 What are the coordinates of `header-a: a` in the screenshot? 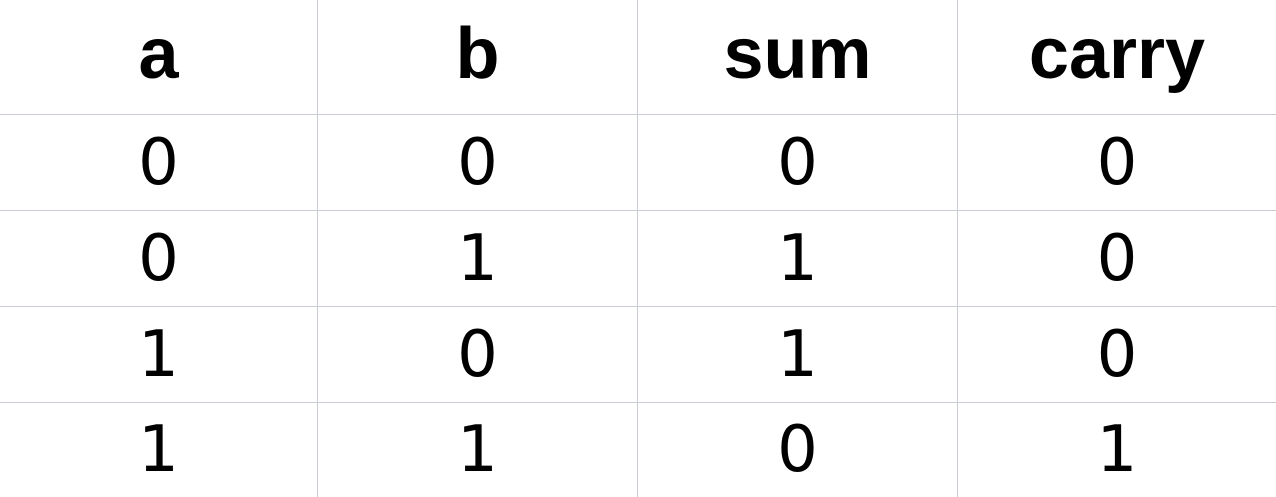 It's located at (159, 57).